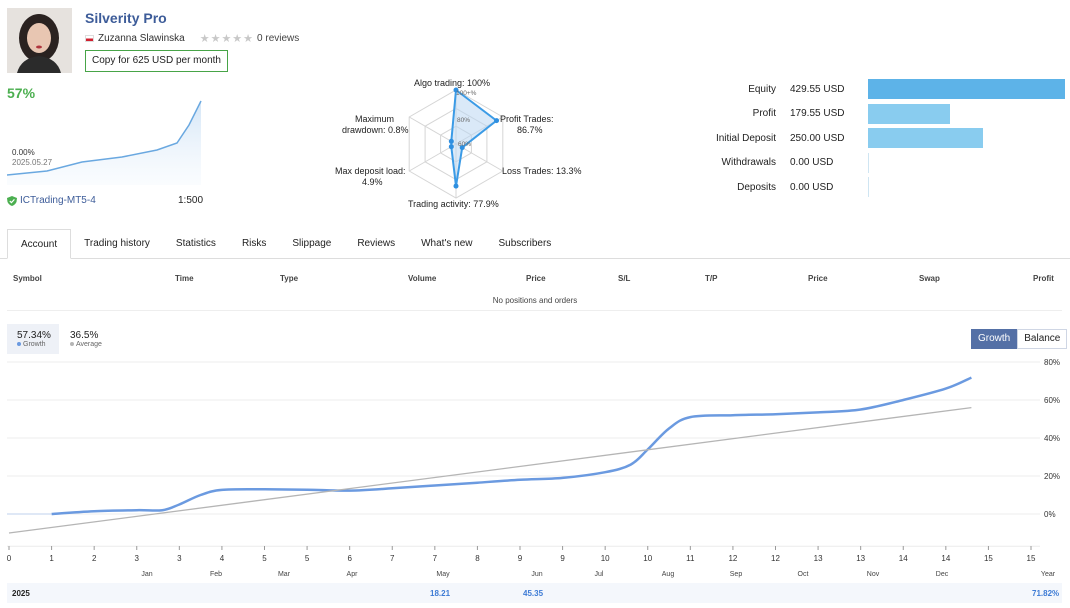 The height and width of the screenshot is (608, 1070). What do you see at coordinates (525, 243) in the screenshot?
I see `tab-subscribers: Subscribers` at bounding box center [525, 243].